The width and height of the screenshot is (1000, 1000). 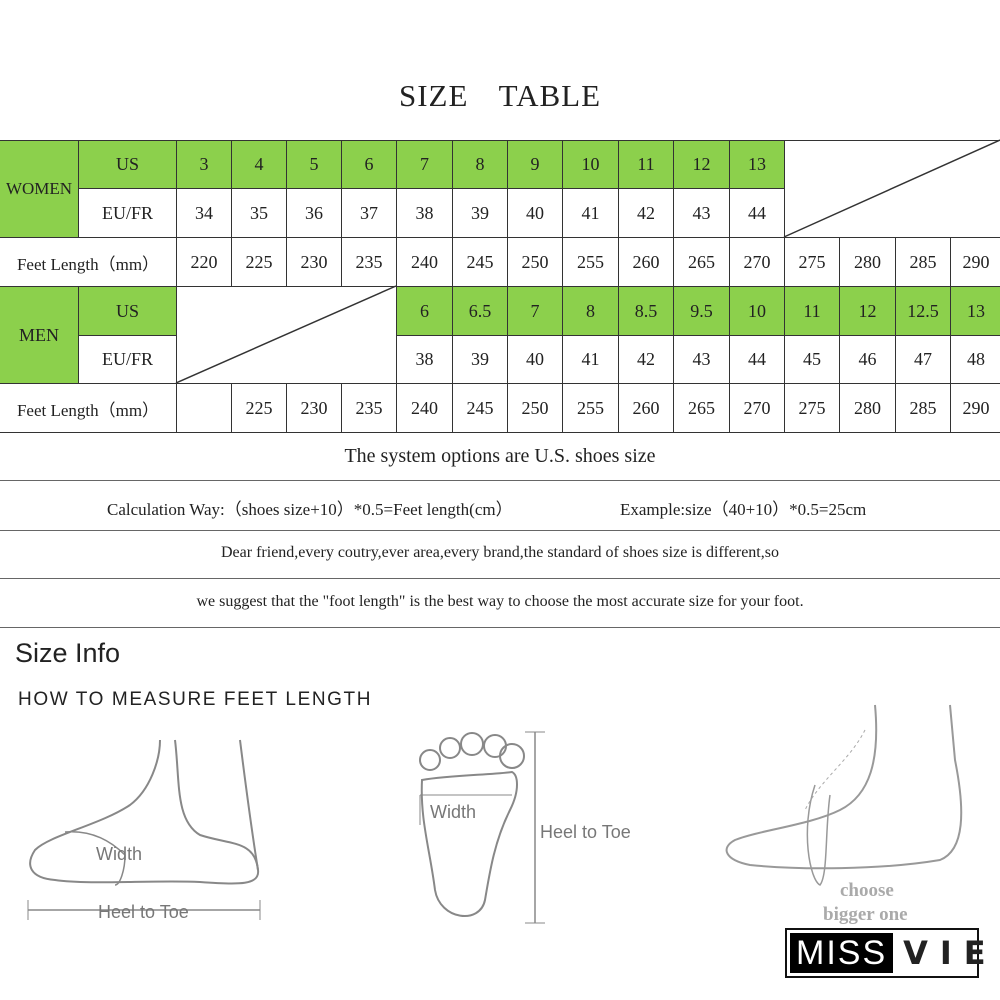 I want to click on women-us-cell: 9, so click(x=535, y=164).